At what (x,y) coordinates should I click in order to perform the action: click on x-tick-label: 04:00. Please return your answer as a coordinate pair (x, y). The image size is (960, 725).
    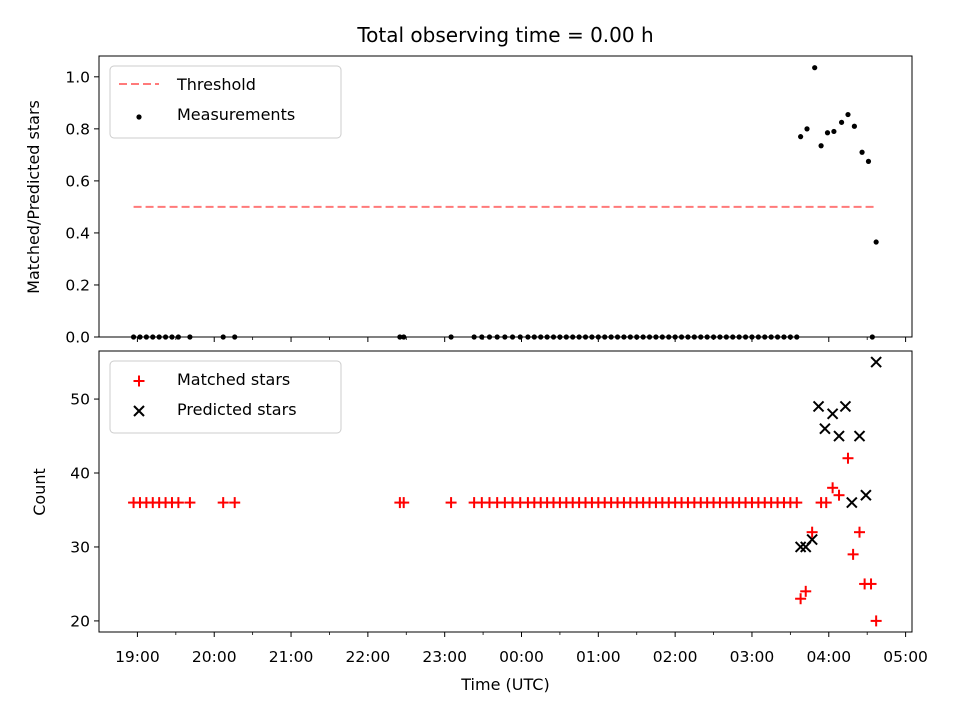
    Looking at the image, I should click on (828, 657).